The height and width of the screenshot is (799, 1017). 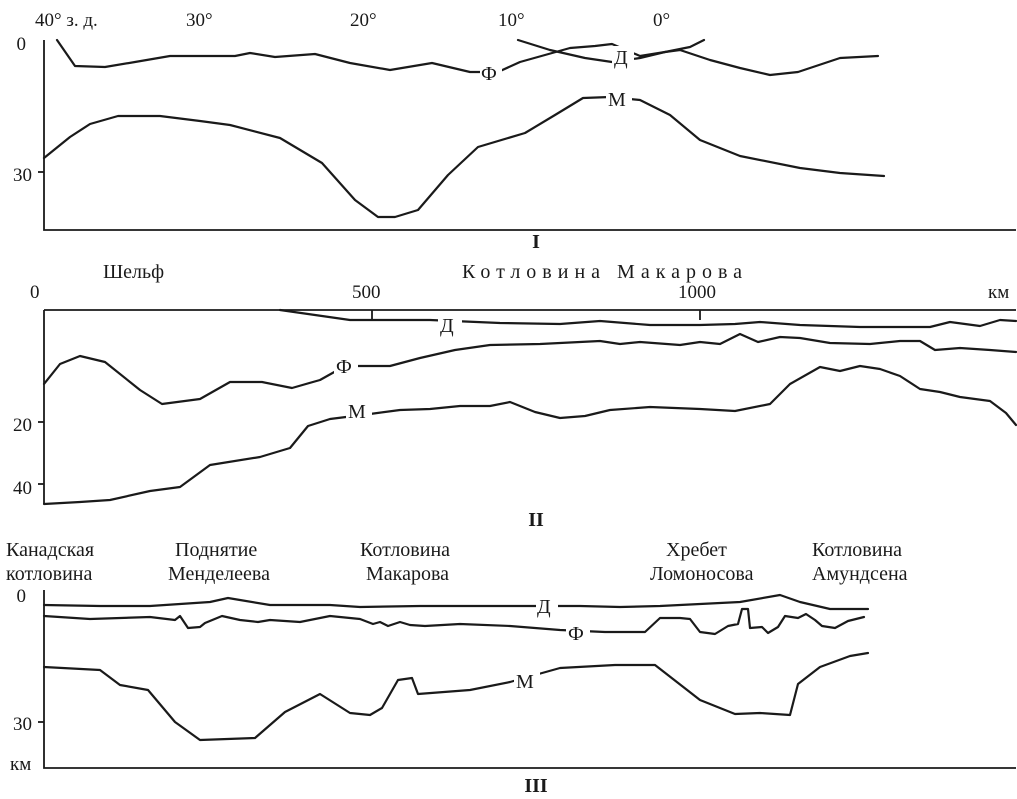 What do you see at coordinates (702, 574) in the screenshot?
I see `region-label-lomonosov-ridge-2: Ломоносова` at bounding box center [702, 574].